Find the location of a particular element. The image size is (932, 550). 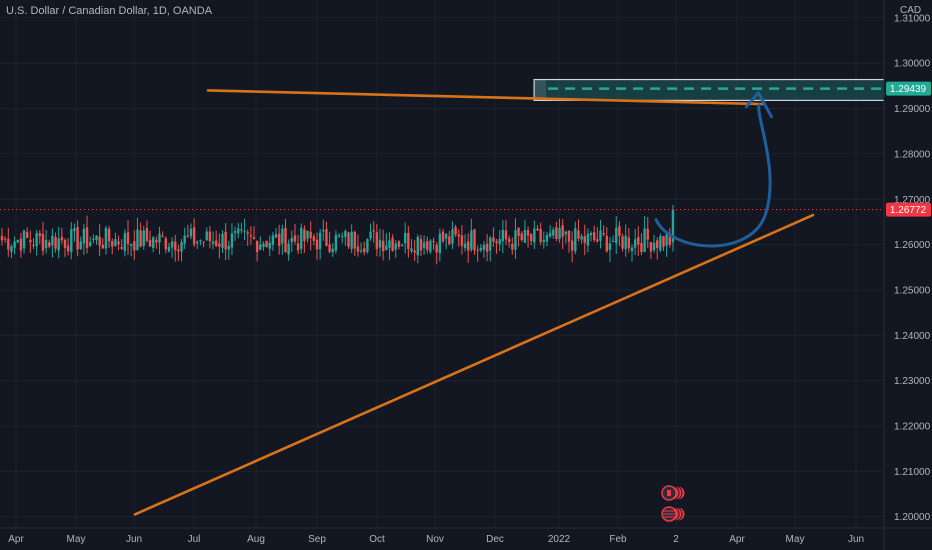

candles is located at coordinates (442, 234).